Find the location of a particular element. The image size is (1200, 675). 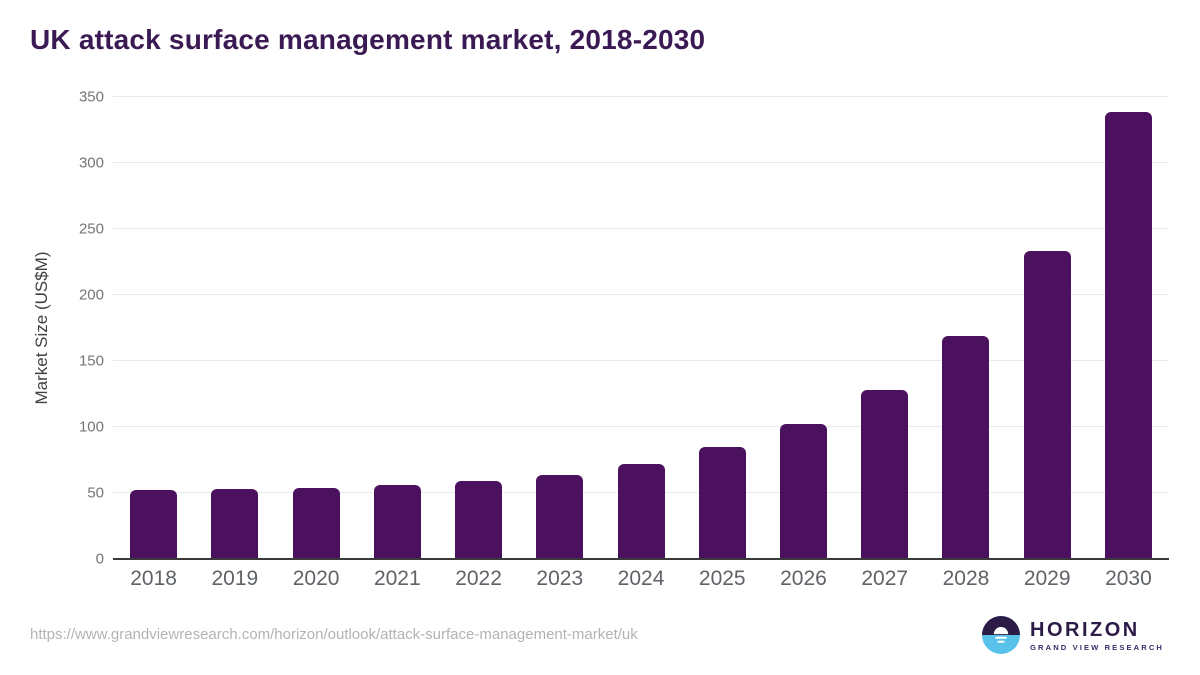

x-tick-2022: 2022 is located at coordinates (478, 578).